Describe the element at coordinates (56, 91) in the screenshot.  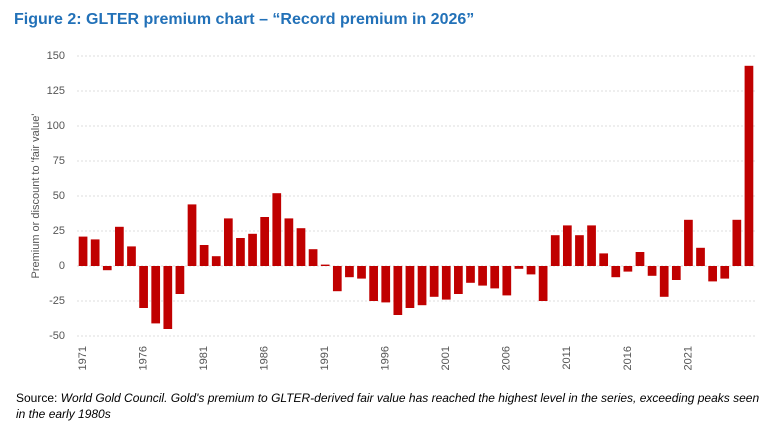
I see `y-tick-label: 125` at that location.